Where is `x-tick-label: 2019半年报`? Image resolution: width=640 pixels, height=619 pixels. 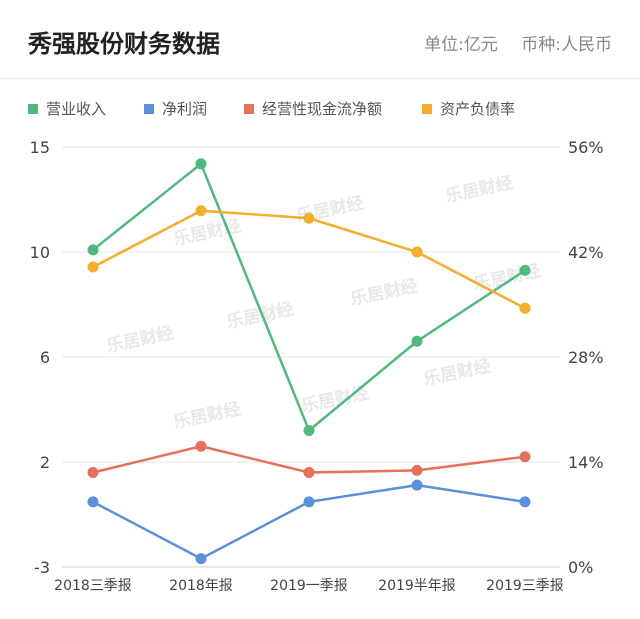 x-tick-label: 2019半年报 is located at coordinates (417, 586).